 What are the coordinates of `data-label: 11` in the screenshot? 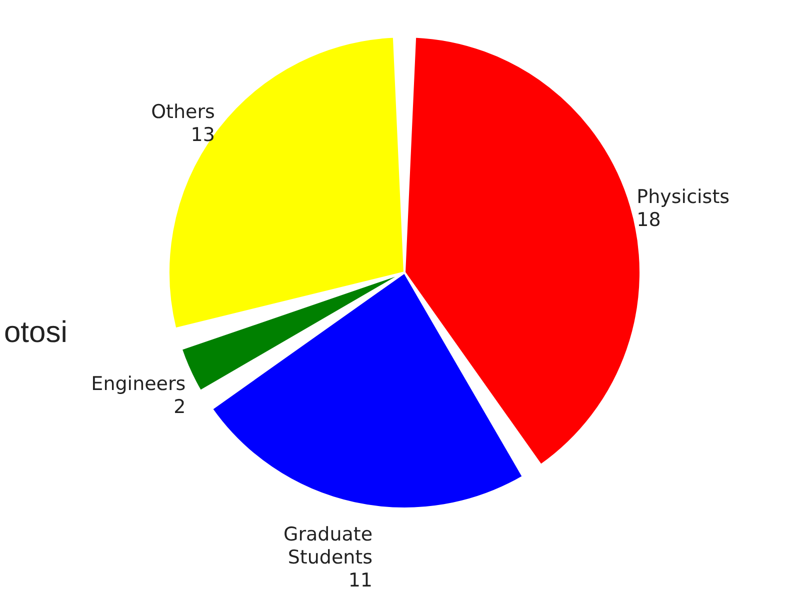 It's located at (360, 580).